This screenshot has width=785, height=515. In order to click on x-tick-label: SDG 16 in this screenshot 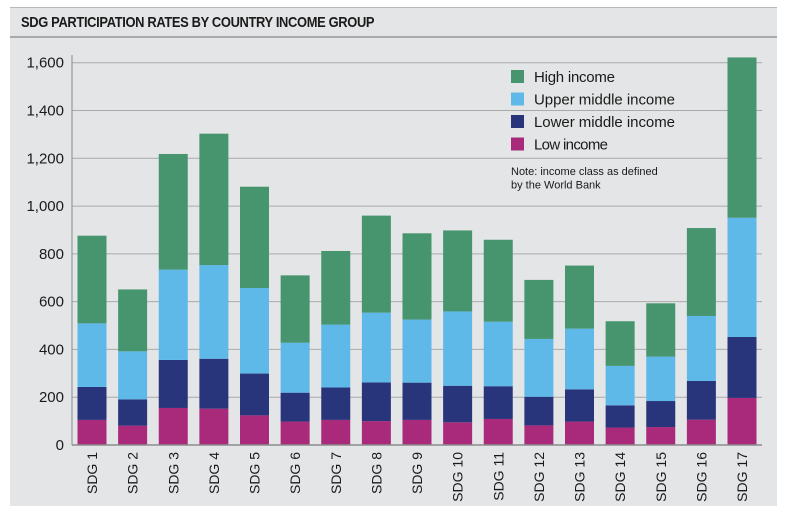, I will do `click(701, 477)`.